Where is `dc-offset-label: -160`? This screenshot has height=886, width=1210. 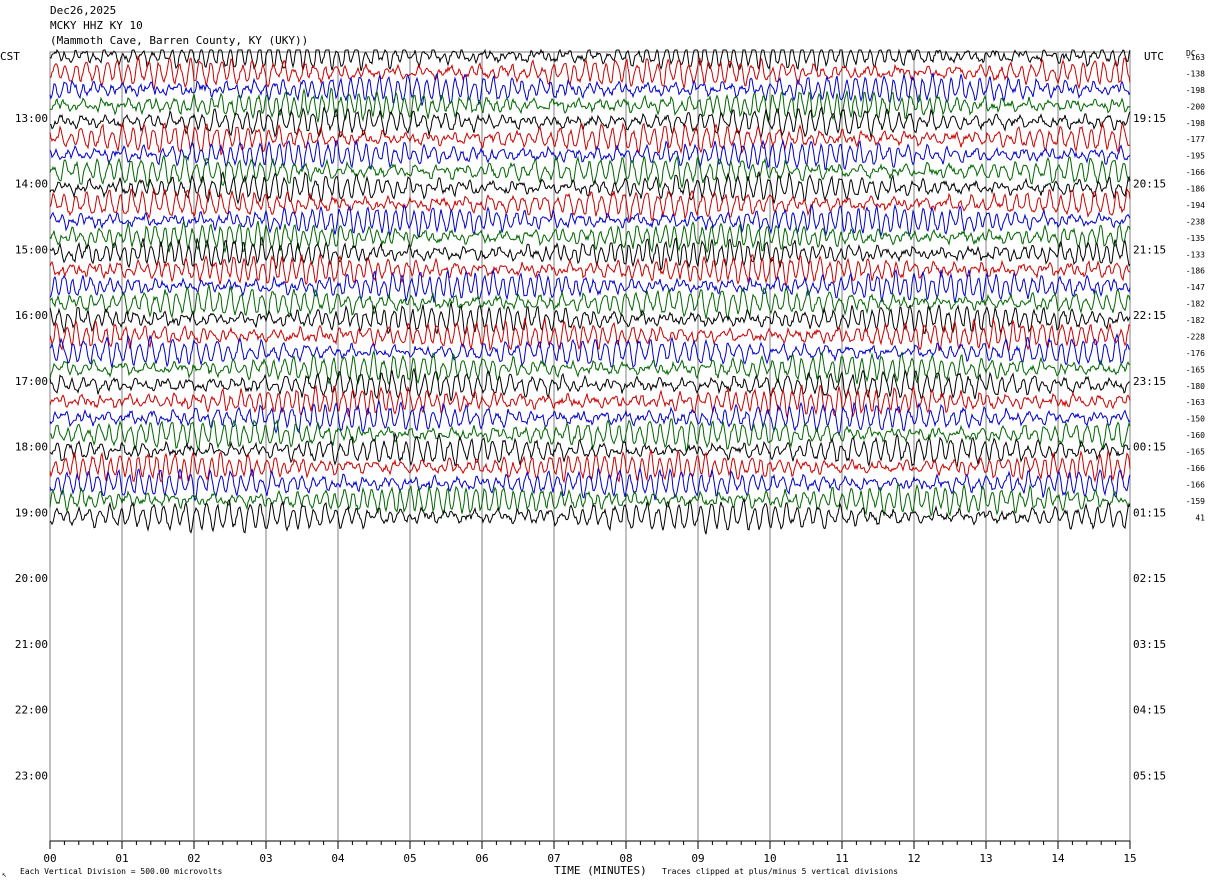 dc-offset-label: -160 is located at coordinates (1195, 435).